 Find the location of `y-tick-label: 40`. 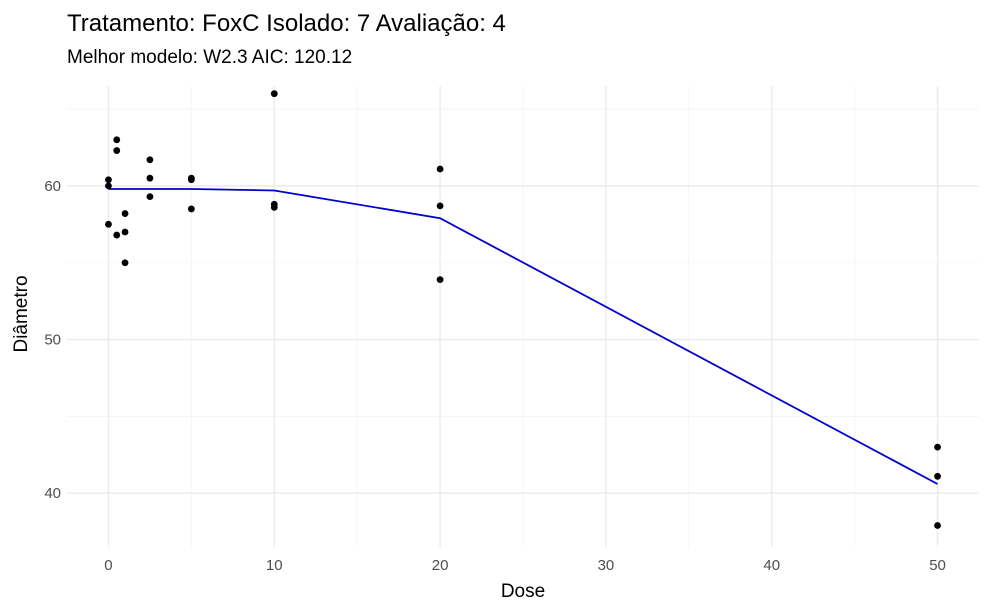

y-tick-label: 40 is located at coordinates (52, 493).